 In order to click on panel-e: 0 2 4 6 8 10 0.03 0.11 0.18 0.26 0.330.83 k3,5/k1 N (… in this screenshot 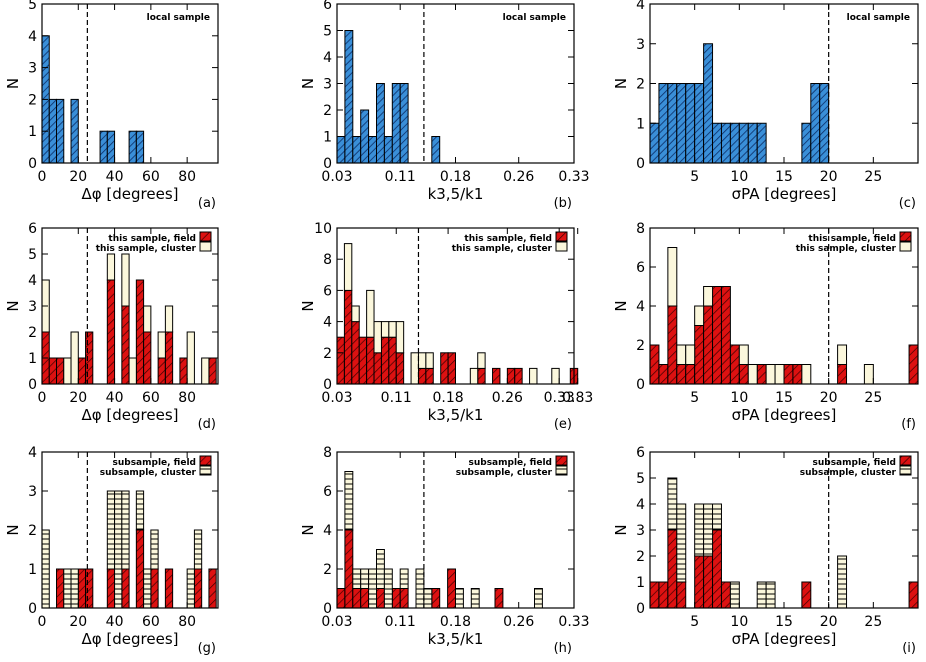, I will do `click(446, 326)`.